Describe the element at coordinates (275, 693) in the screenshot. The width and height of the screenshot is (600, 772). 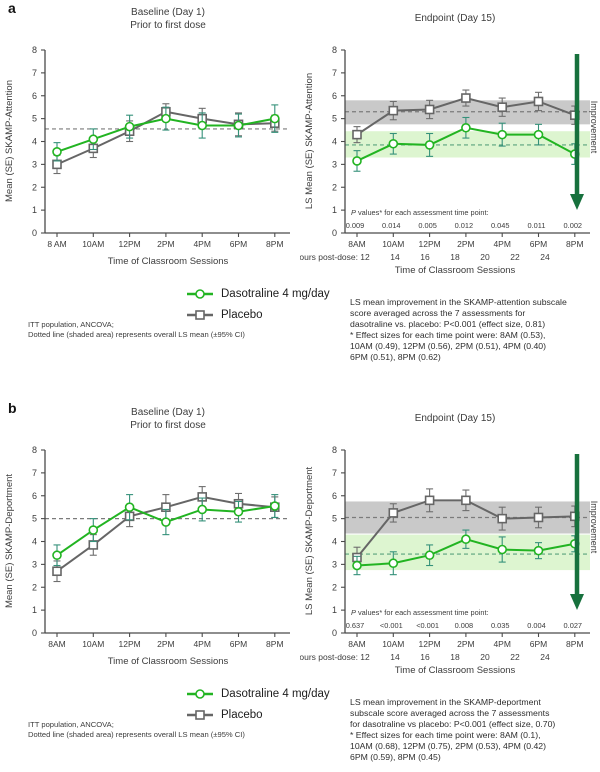
I see `legend-label: Dasotraline 4 mg/day` at that location.